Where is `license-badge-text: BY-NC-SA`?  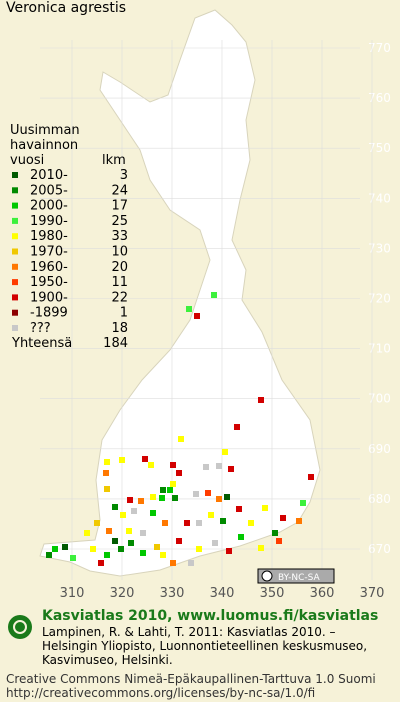 license-badge-text: BY-NC-SA is located at coordinates (299, 578).